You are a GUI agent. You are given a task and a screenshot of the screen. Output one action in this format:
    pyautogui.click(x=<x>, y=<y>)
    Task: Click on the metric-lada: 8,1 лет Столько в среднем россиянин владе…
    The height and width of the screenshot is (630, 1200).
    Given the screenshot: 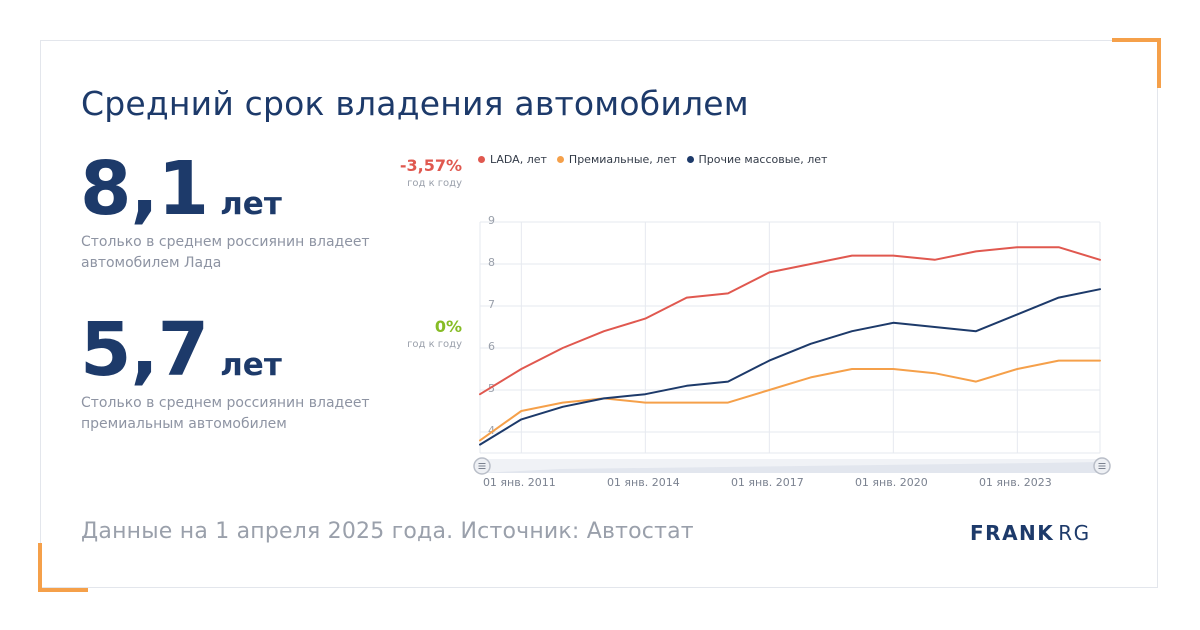 What is the action you would take?
    pyautogui.click(x=225, y=207)
    